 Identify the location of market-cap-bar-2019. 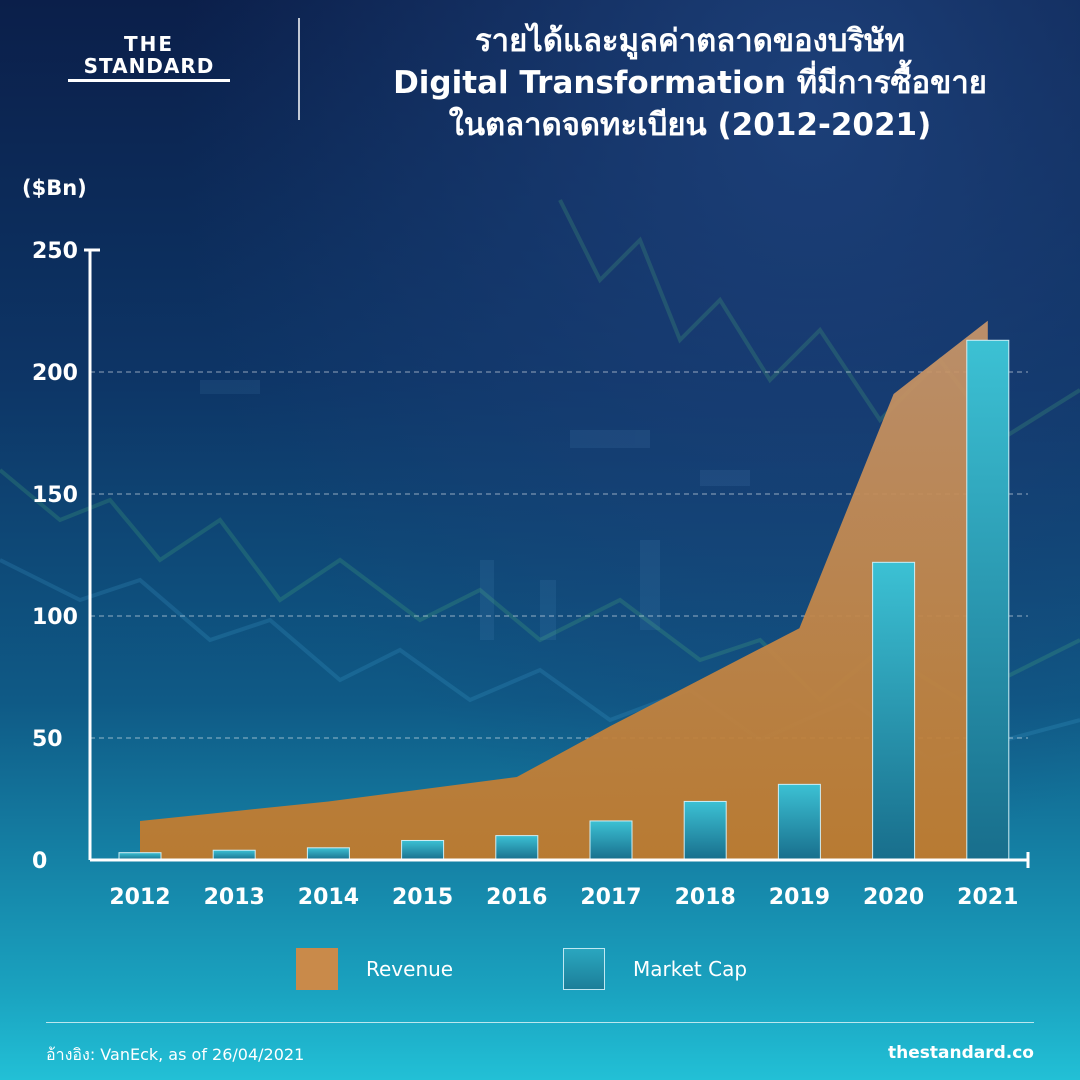
(799, 822).